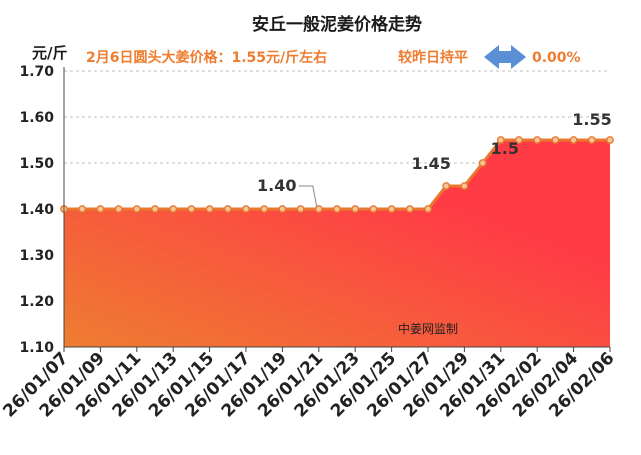  Describe the element at coordinates (409, 209) in the screenshot. I see `data-point-26/01/26` at that location.